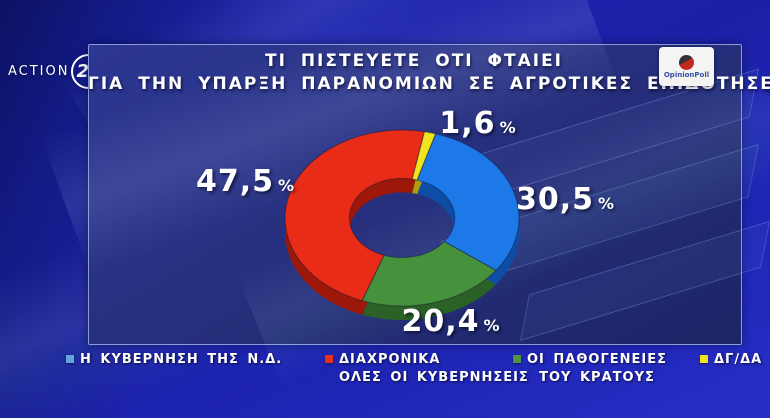 The height and width of the screenshot is (418, 770). I want to click on legend-label: ΔΙΑΧΡΟΝΙΚΑ ΟΛΕΣ ΟΙ ΚΥΒΕΡΝΗΣΕΙΣ, so click(434, 368).